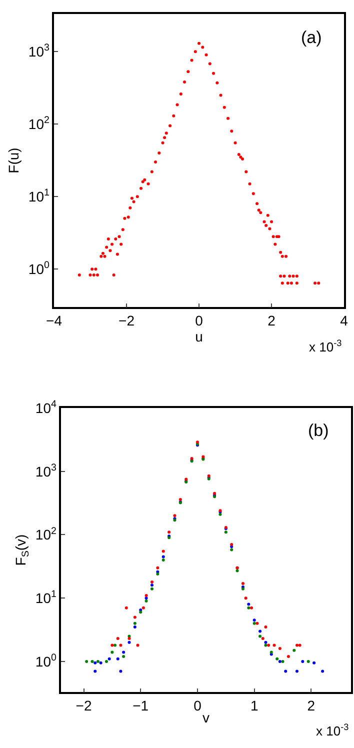  I want to click on x-tick-label: 1, so click(254, 706).